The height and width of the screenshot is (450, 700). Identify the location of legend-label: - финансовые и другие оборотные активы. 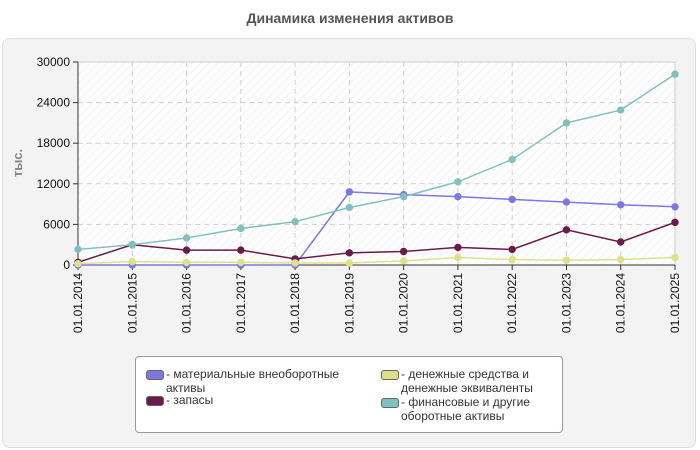
(465, 409).